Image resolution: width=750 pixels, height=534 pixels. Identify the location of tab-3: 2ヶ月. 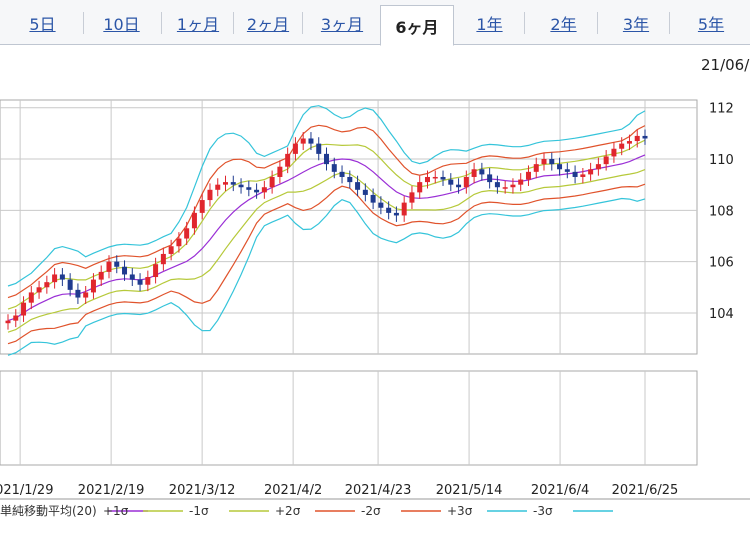
(268, 24).